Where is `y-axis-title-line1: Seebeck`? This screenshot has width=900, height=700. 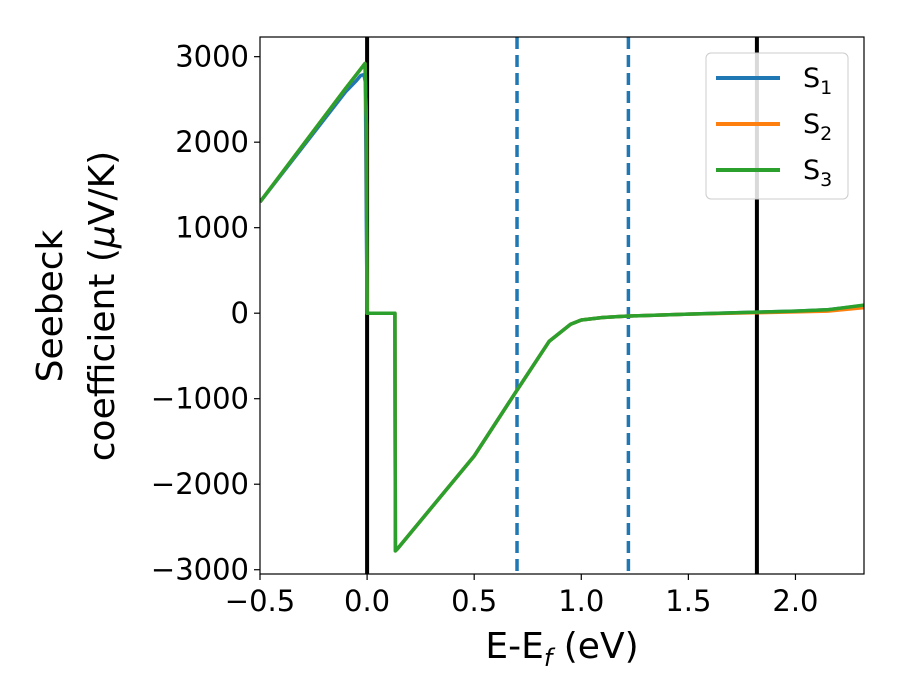
y-axis-title-line1: Seebeck is located at coordinates (50, 305).